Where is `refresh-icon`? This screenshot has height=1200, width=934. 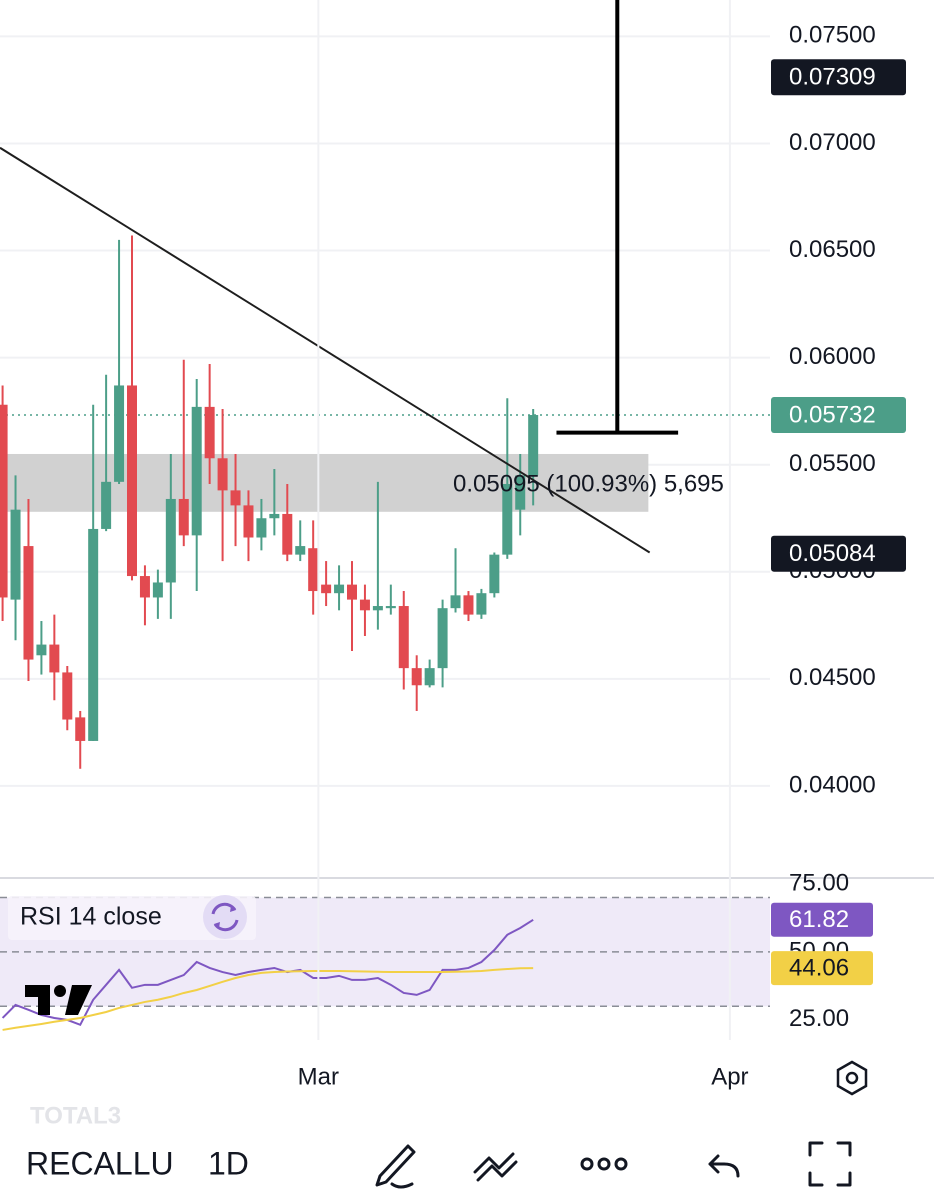
refresh-icon is located at coordinates (225, 917).